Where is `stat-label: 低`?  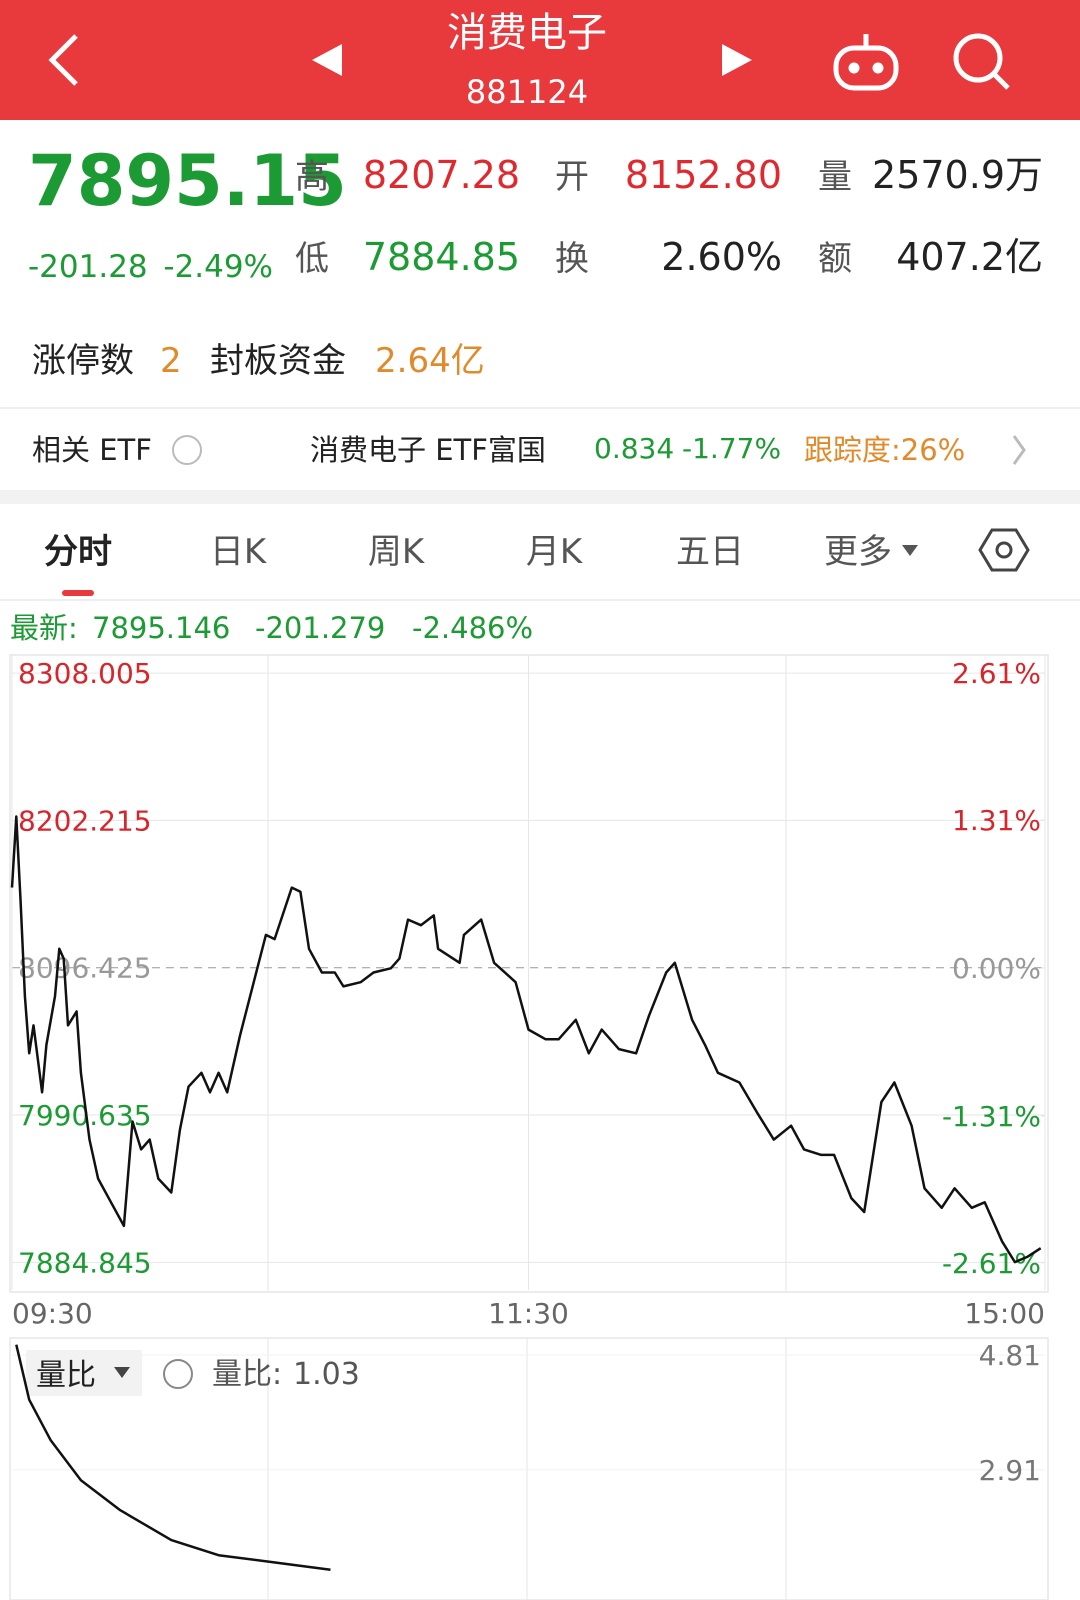
stat-label: 低 is located at coordinates (312, 259).